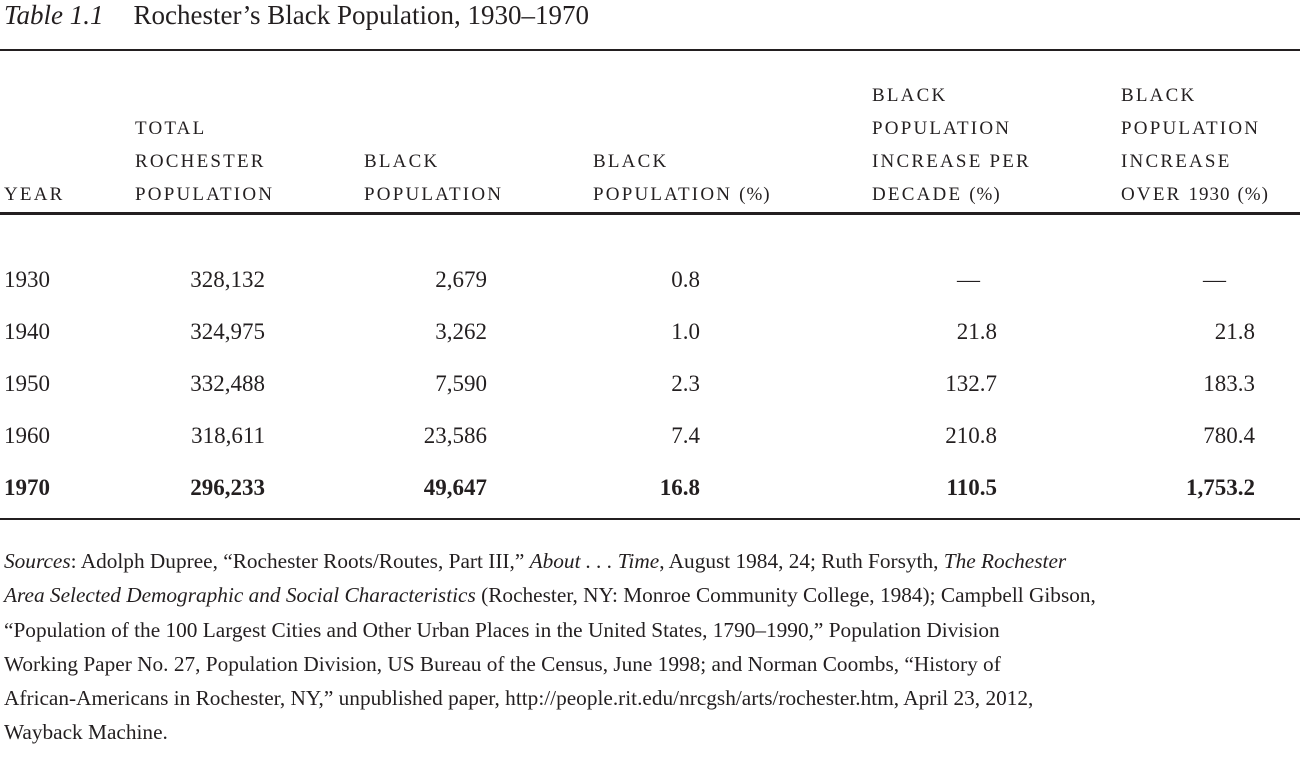  Describe the element at coordinates (228, 435) in the screenshot. I see `cell-total-population: 318,611` at that location.